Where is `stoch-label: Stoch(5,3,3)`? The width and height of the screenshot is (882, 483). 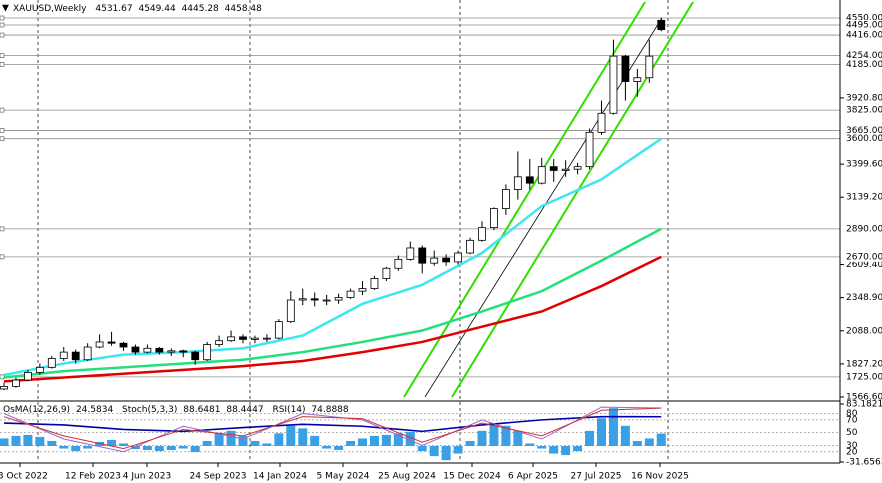
stoch-label: Stoch(5,3,3) is located at coordinates (149, 410).